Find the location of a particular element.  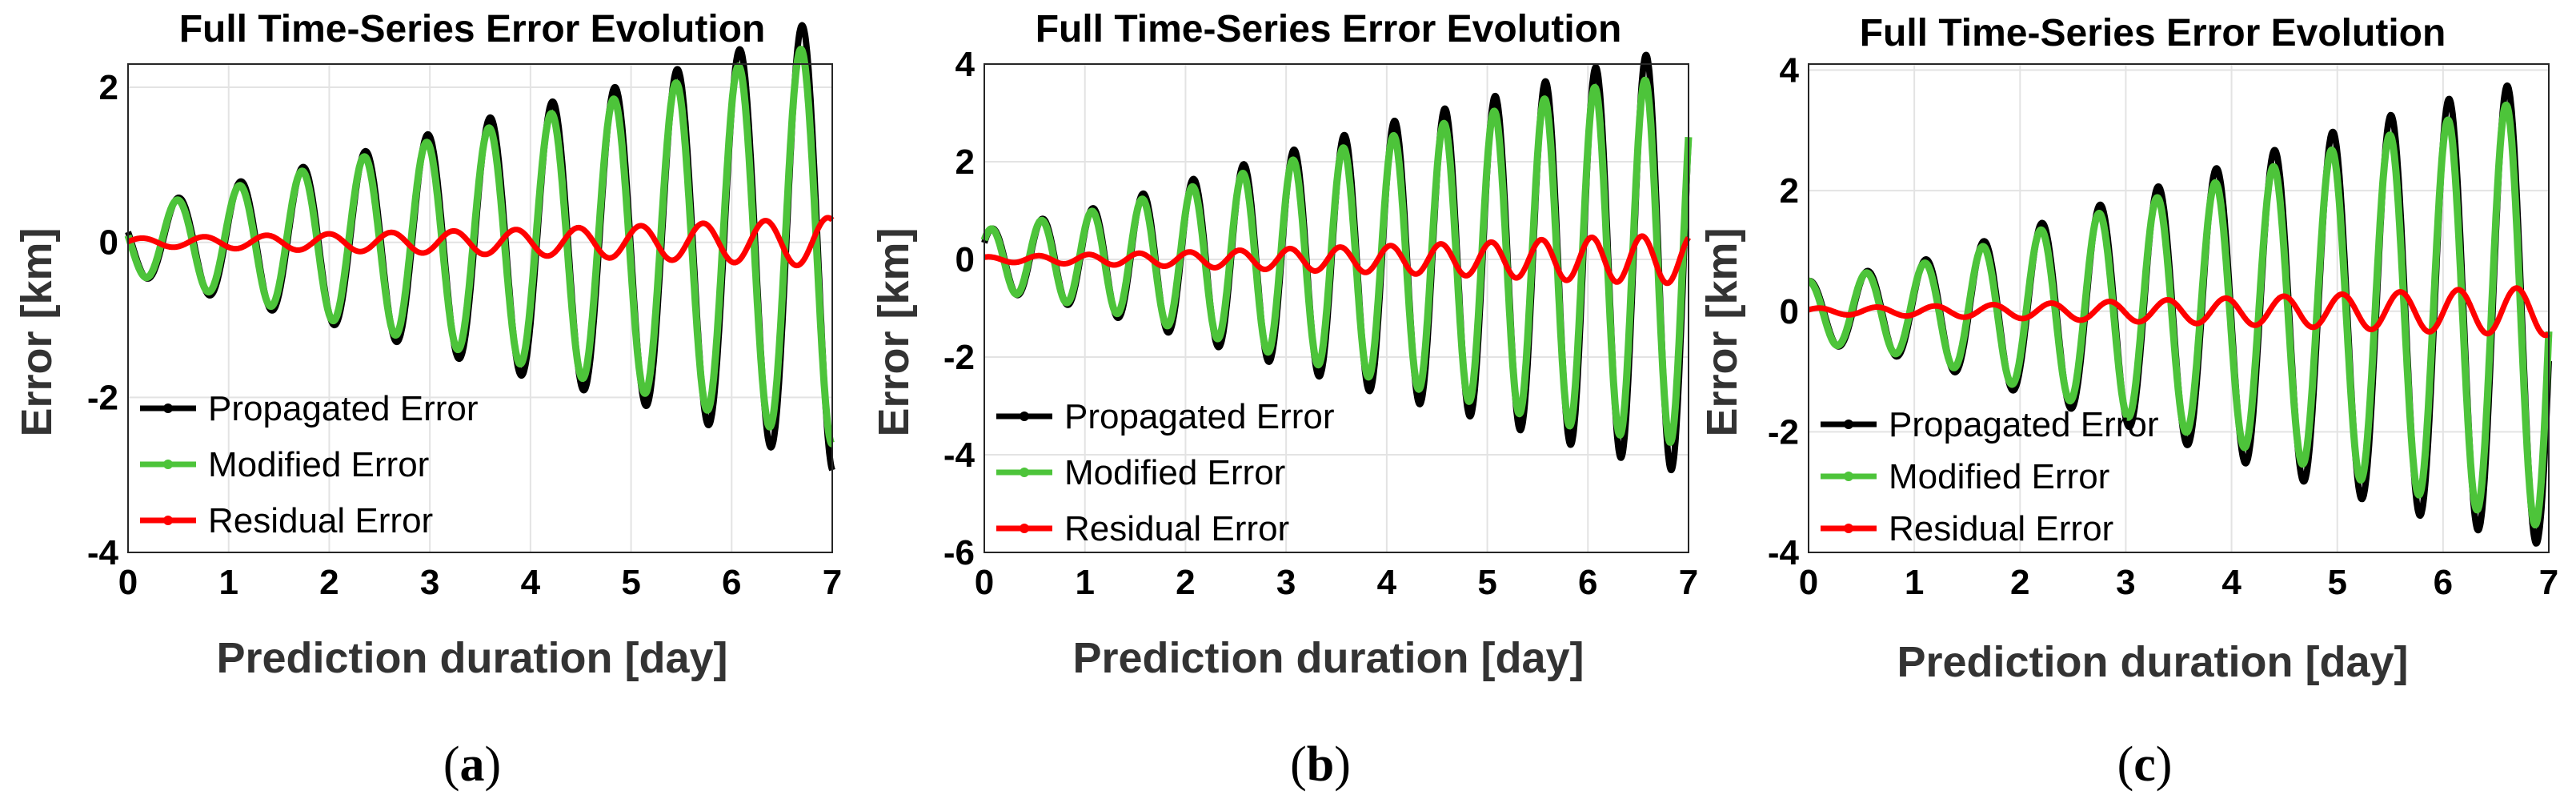

caption: (b) is located at coordinates (1320, 764).